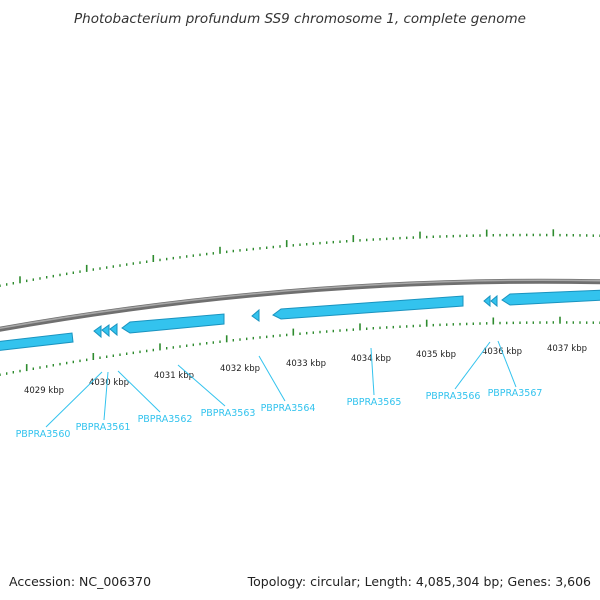 Image resolution: width=600 pixels, height=600 pixels. Describe the element at coordinates (44, 391) in the screenshot. I see `ruler-label: 4029 kbp` at that location.